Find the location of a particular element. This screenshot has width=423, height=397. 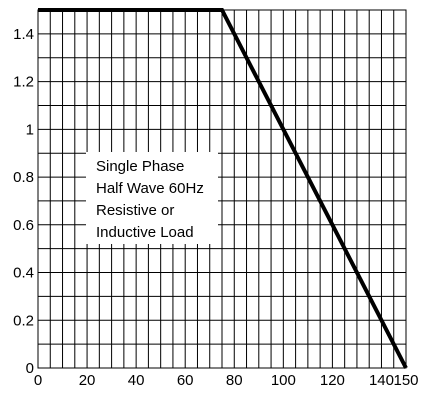

y-tick-label: 1.2 is located at coordinates (23, 82).